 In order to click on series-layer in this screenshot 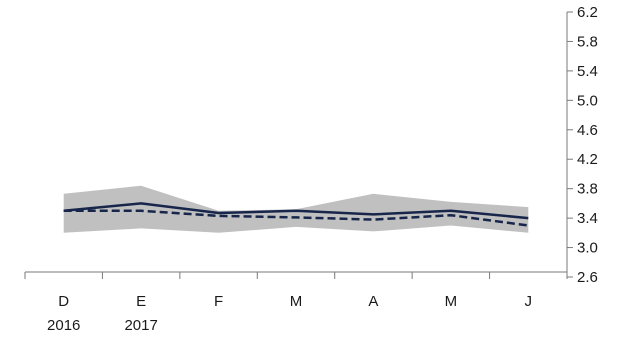, I will do `click(296, 214)`.